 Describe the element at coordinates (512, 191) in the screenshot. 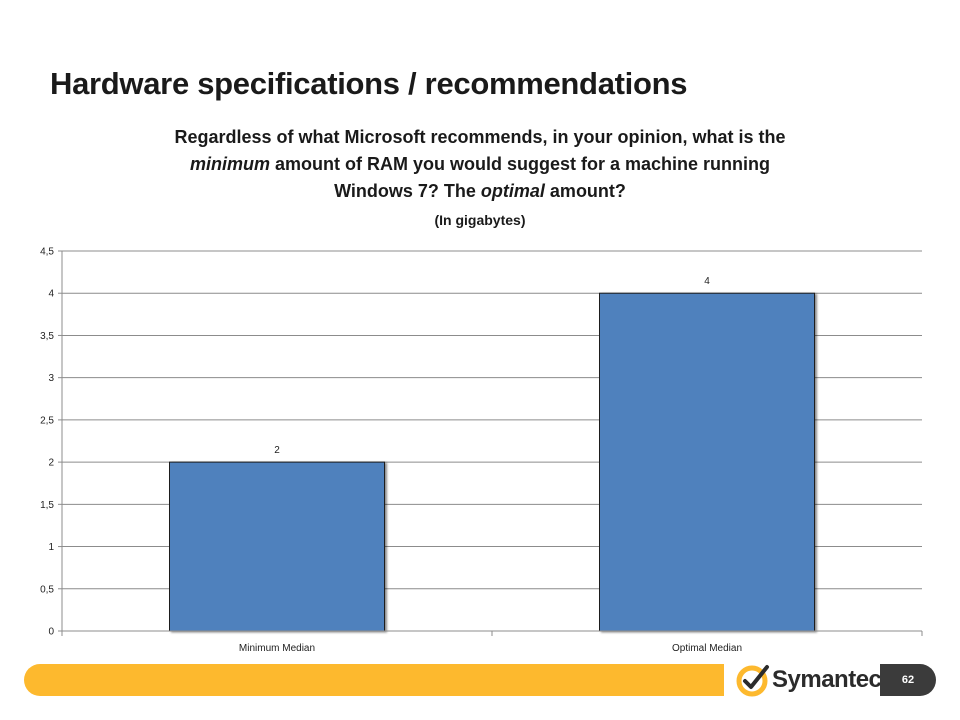

I see `question-optimal-word: optimal` at that location.